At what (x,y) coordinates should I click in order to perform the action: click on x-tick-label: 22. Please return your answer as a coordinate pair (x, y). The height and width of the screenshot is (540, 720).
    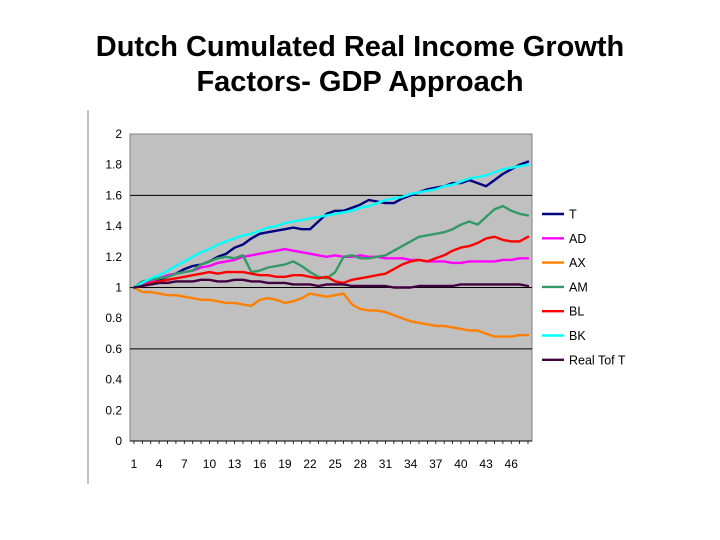
    Looking at the image, I should click on (310, 464).